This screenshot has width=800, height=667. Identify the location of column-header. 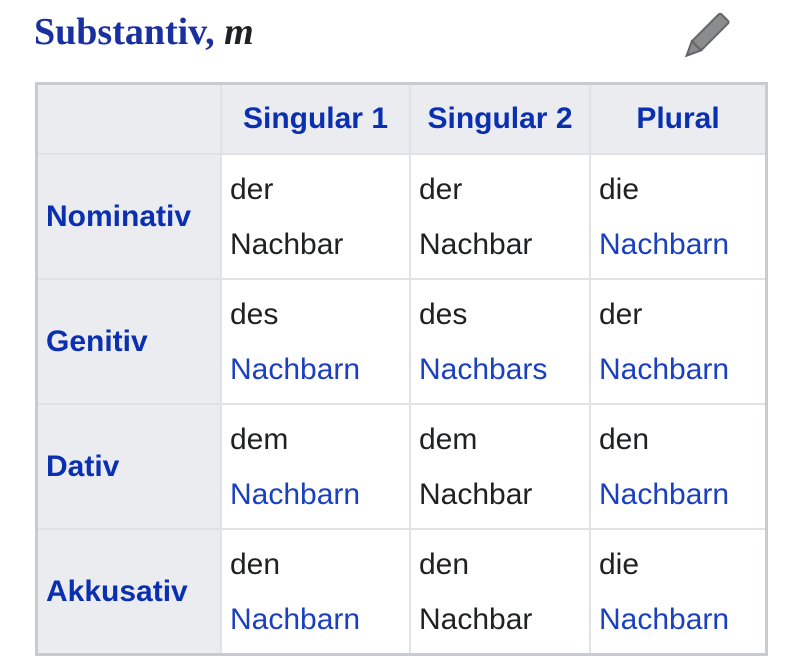
(128, 118).